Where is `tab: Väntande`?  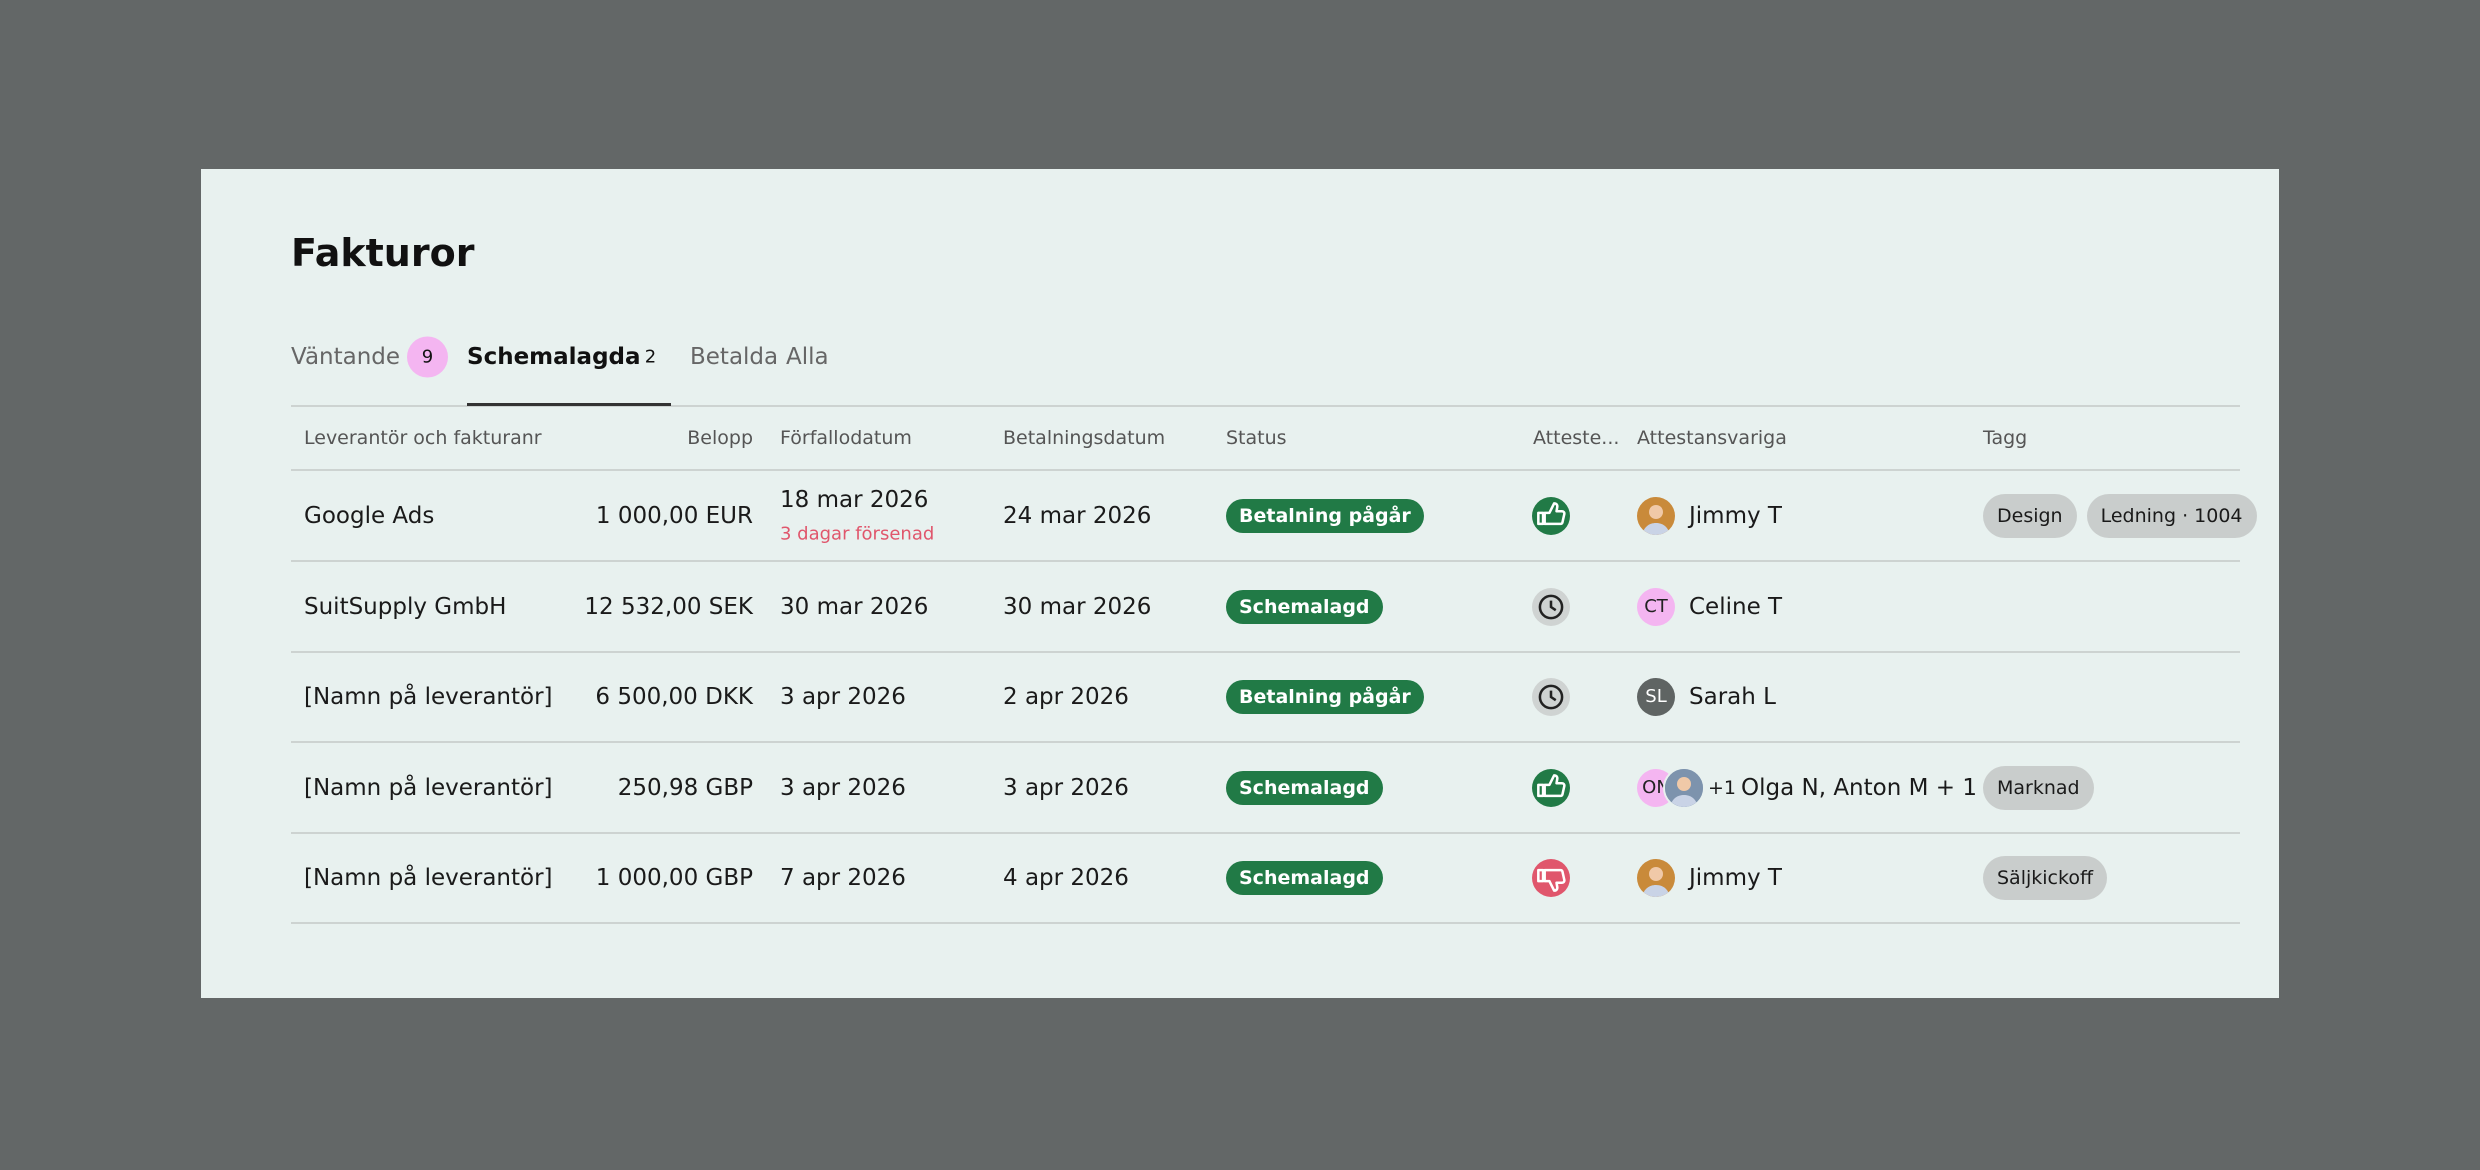 tab: Väntande is located at coordinates (346, 357).